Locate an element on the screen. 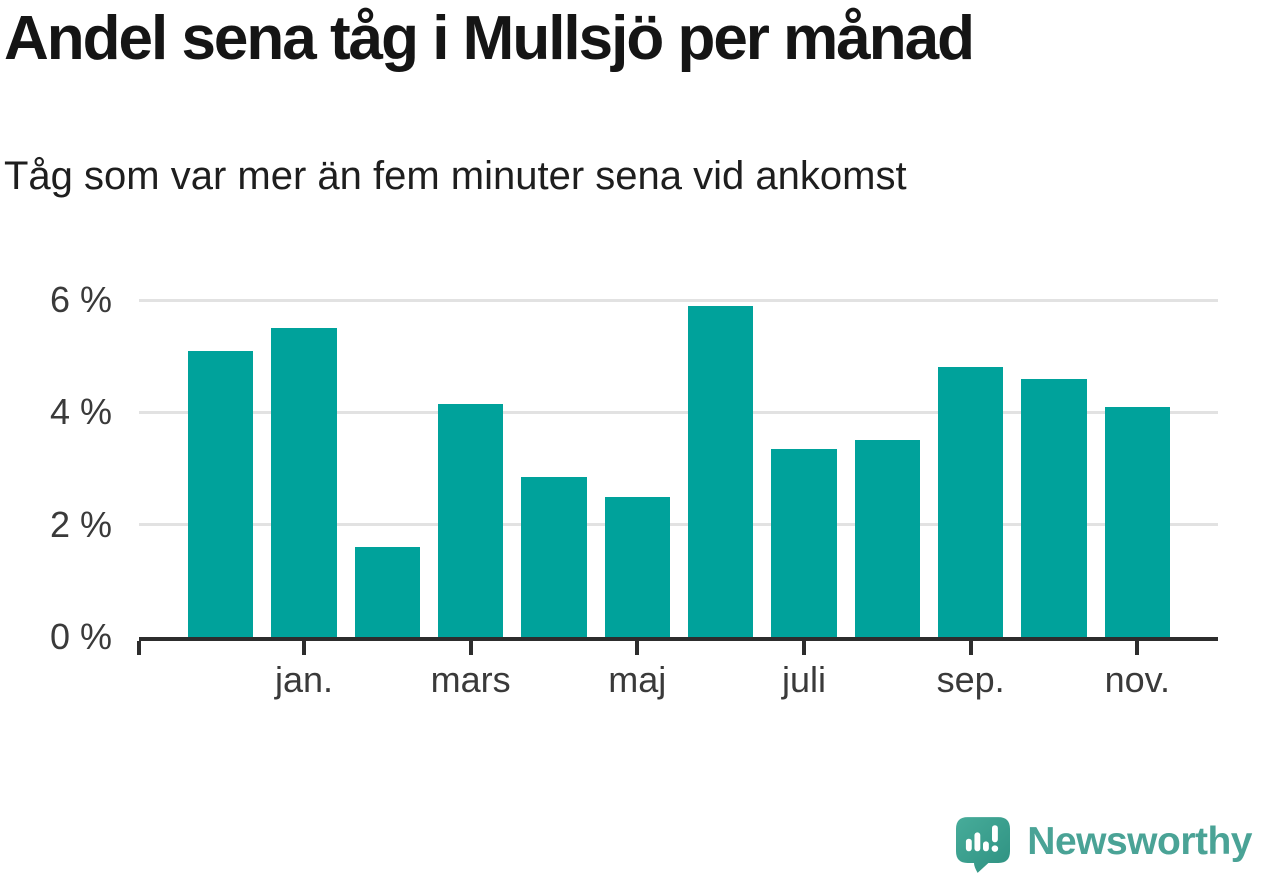  bar-aug. is located at coordinates (887, 538).